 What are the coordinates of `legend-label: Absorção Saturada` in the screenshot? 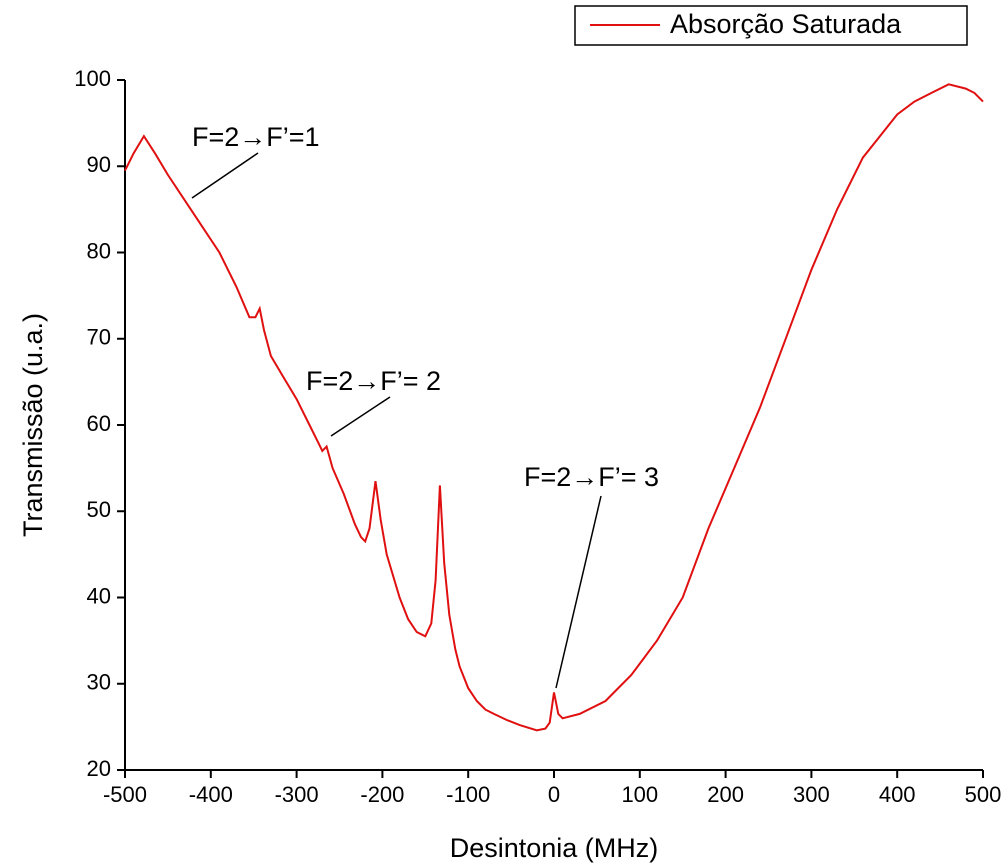 It's located at (786, 24).